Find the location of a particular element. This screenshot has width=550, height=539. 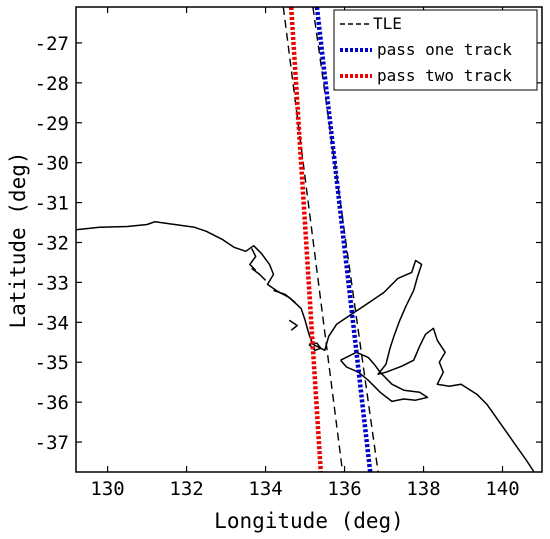

y-tick-label: -34 is located at coordinates (52, 323).